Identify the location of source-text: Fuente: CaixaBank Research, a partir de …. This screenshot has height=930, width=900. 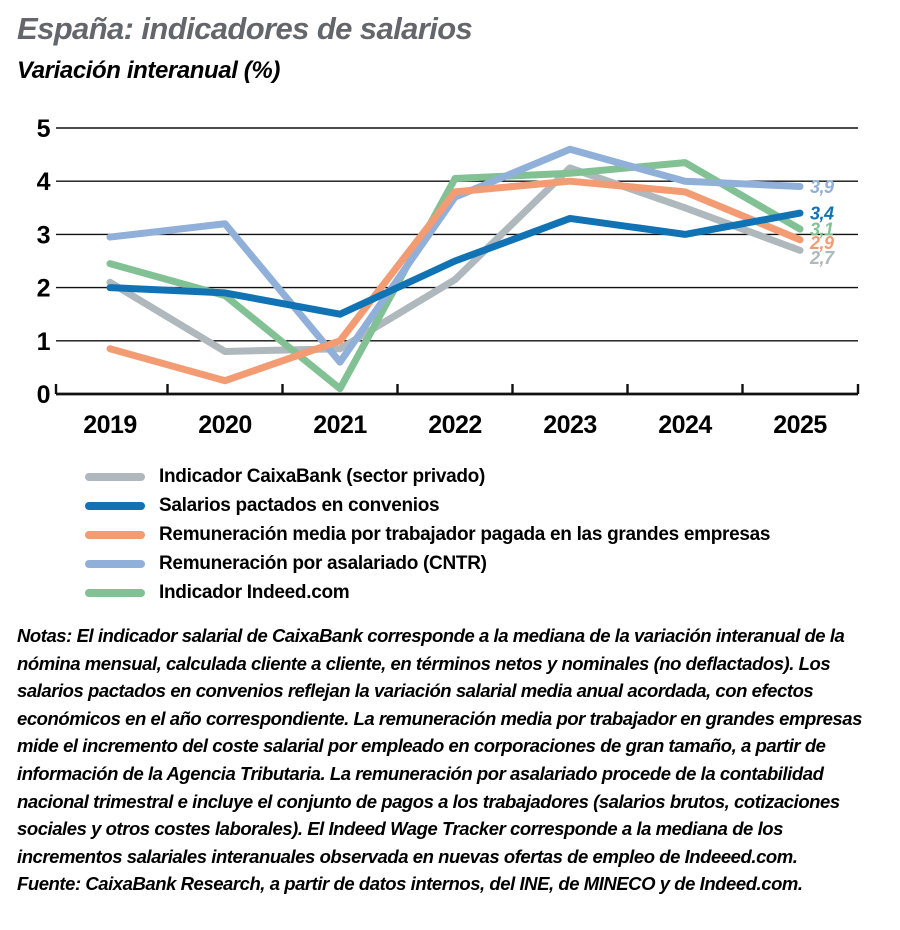
(450, 884).